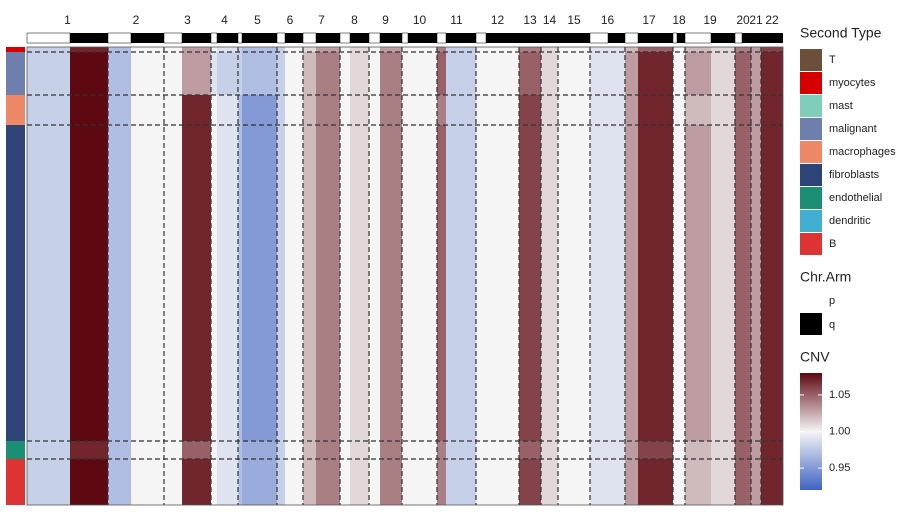  I want to click on chromosome-label: 16, so click(608, 20).